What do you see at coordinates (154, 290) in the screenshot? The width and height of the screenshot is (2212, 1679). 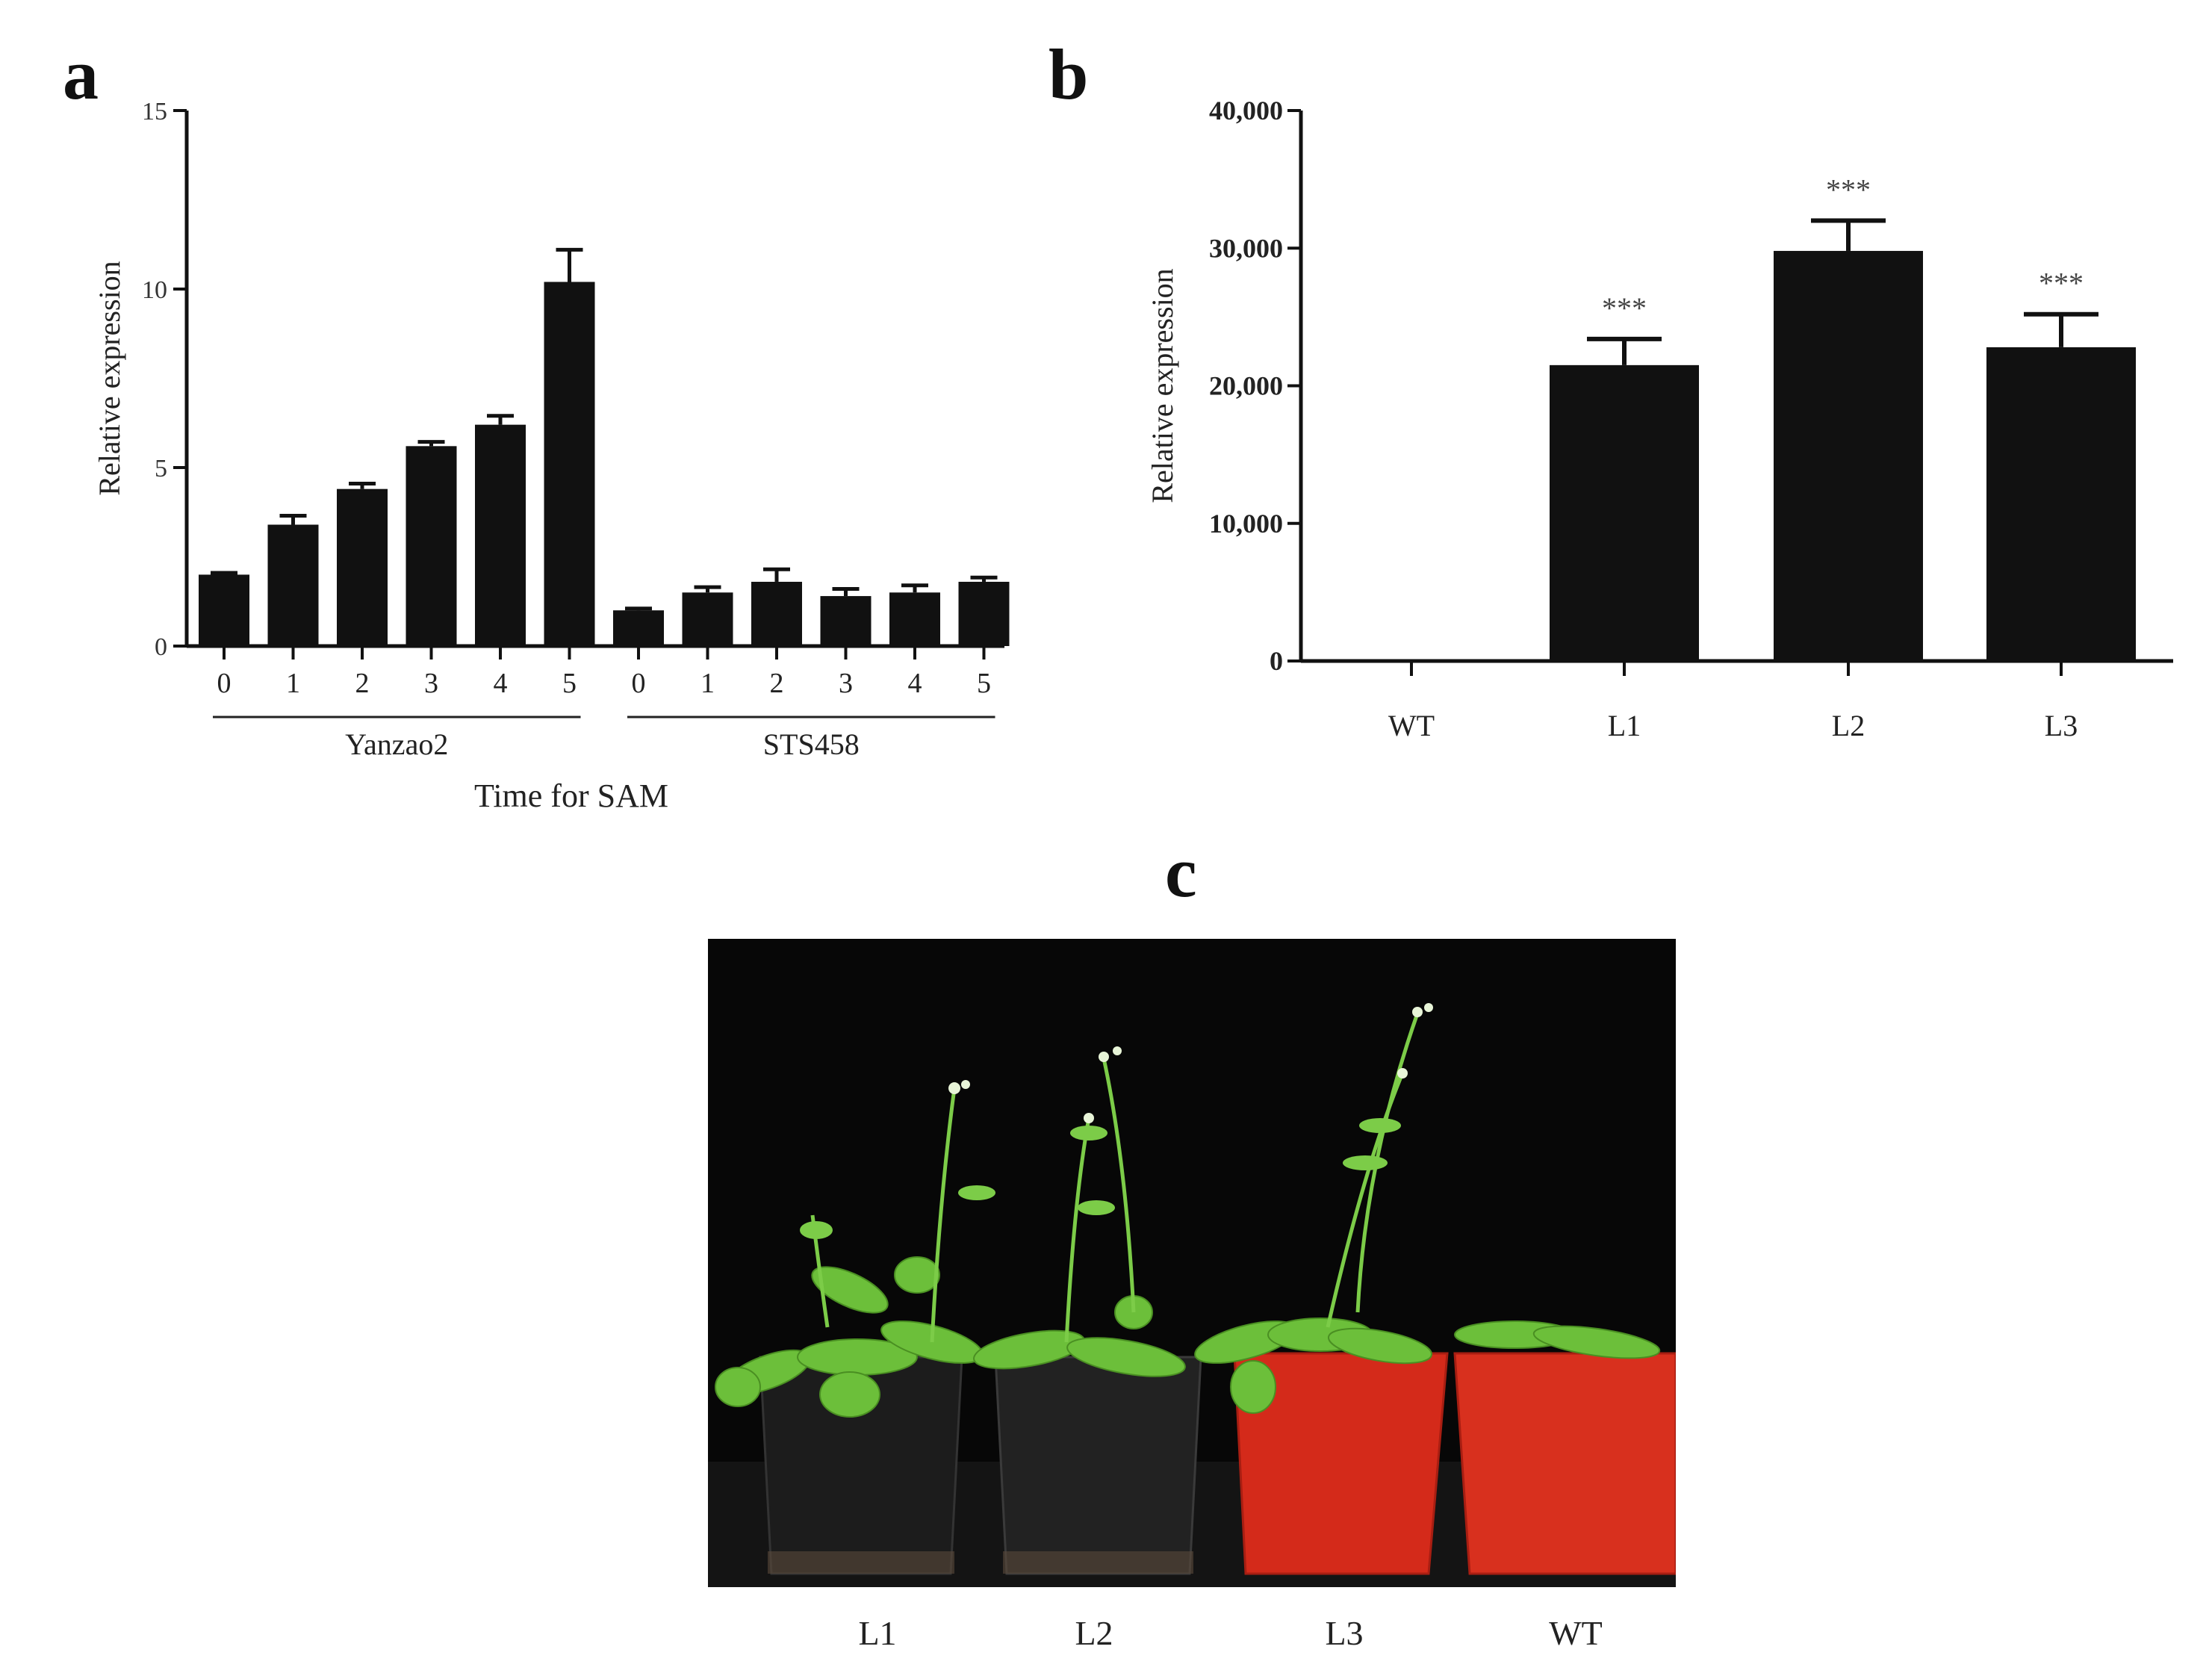 I see `y-tick-label: 10` at bounding box center [154, 290].